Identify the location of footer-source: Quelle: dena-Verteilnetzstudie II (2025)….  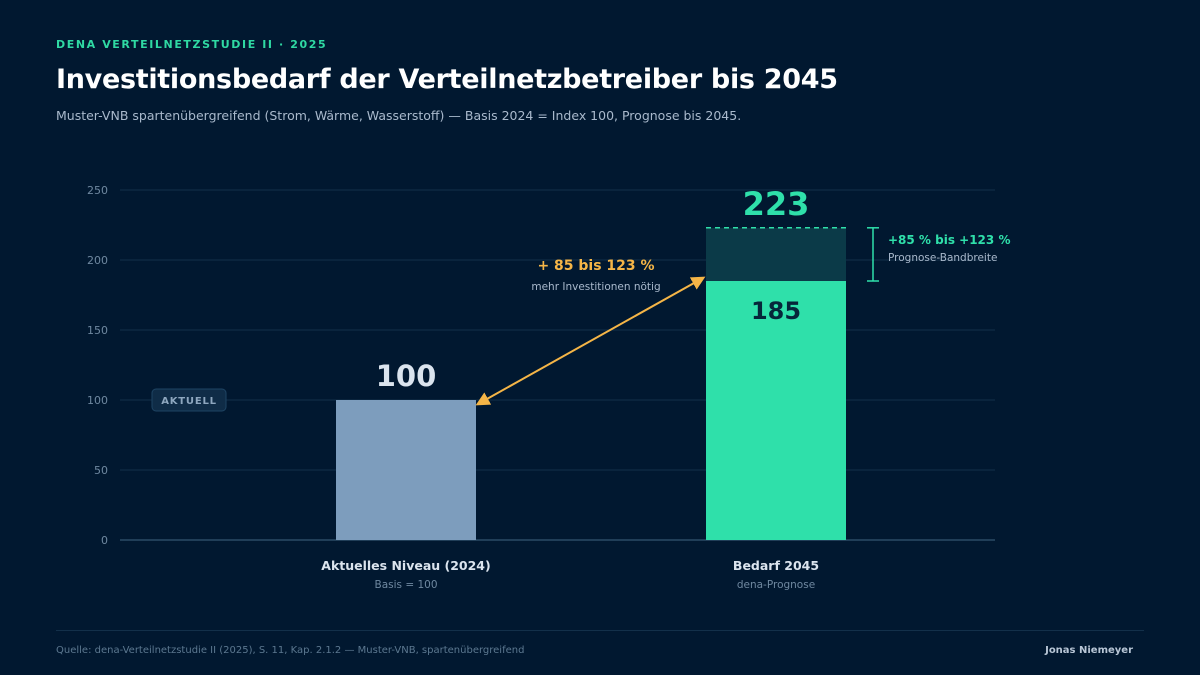
(290, 650).